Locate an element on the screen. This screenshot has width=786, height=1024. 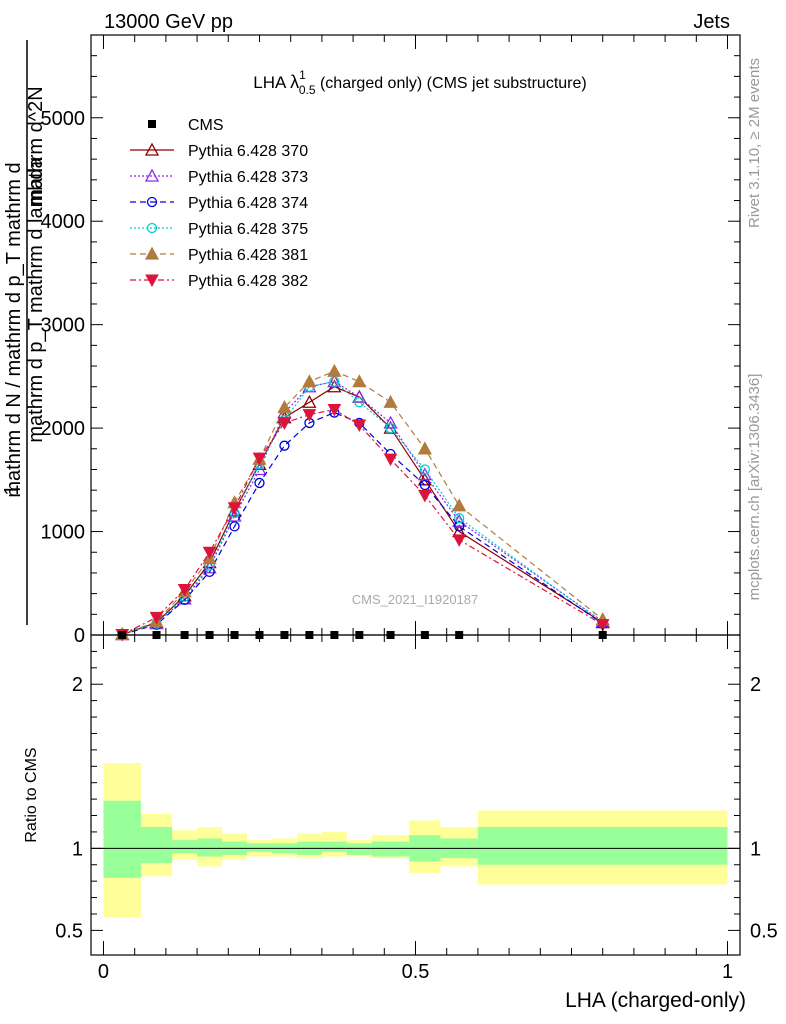
legend-label-0: Pythia 6.428 370 is located at coordinates (248, 151).